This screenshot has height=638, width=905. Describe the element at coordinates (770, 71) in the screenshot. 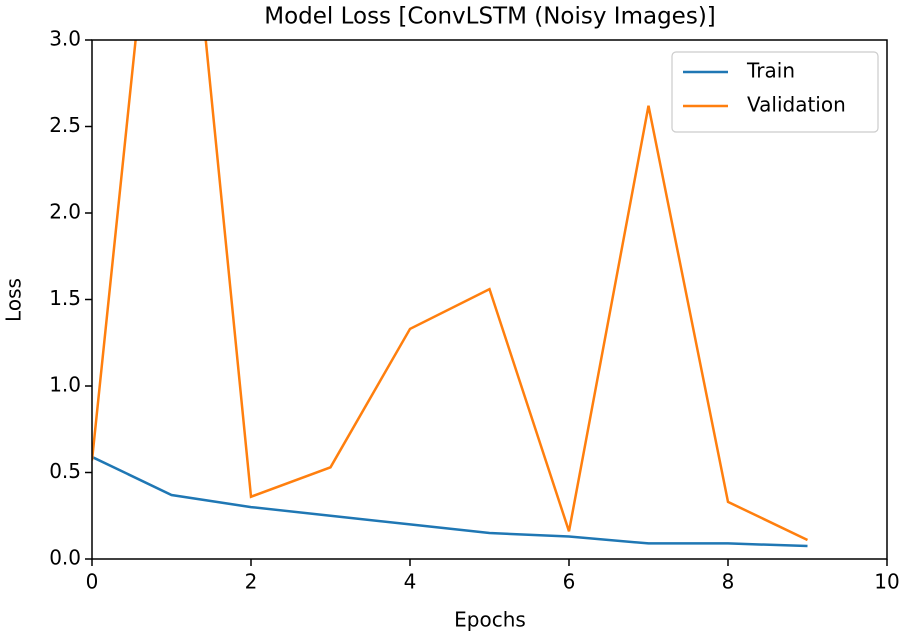

I see `legend-label: Train` at that location.